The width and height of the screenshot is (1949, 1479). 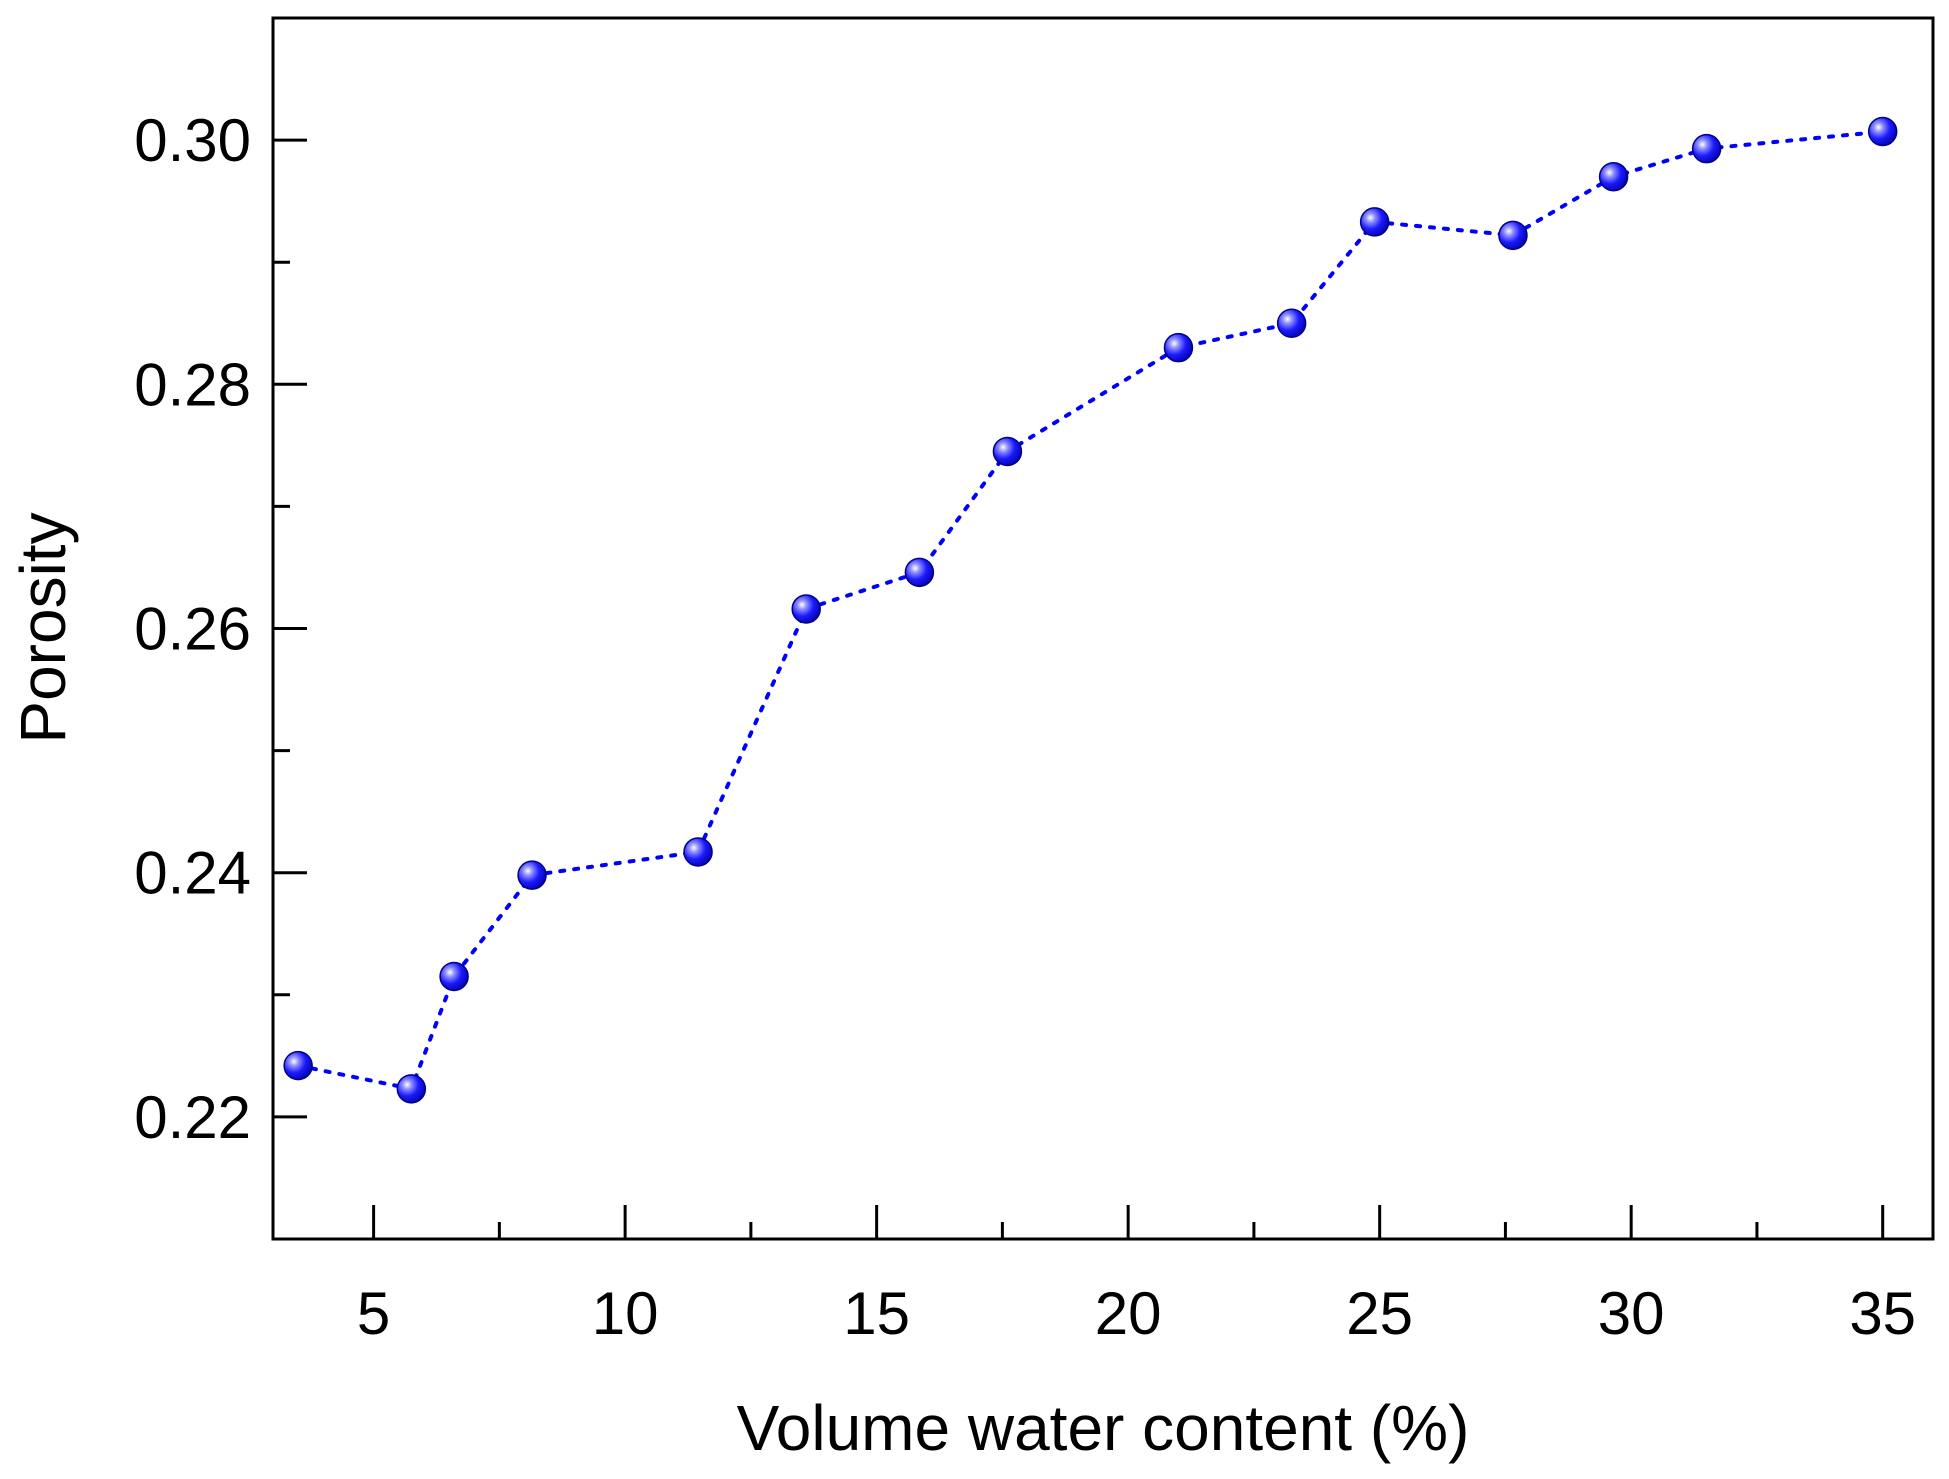 I want to click on x-tick-label: 20, so click(x=1128, y=1313).